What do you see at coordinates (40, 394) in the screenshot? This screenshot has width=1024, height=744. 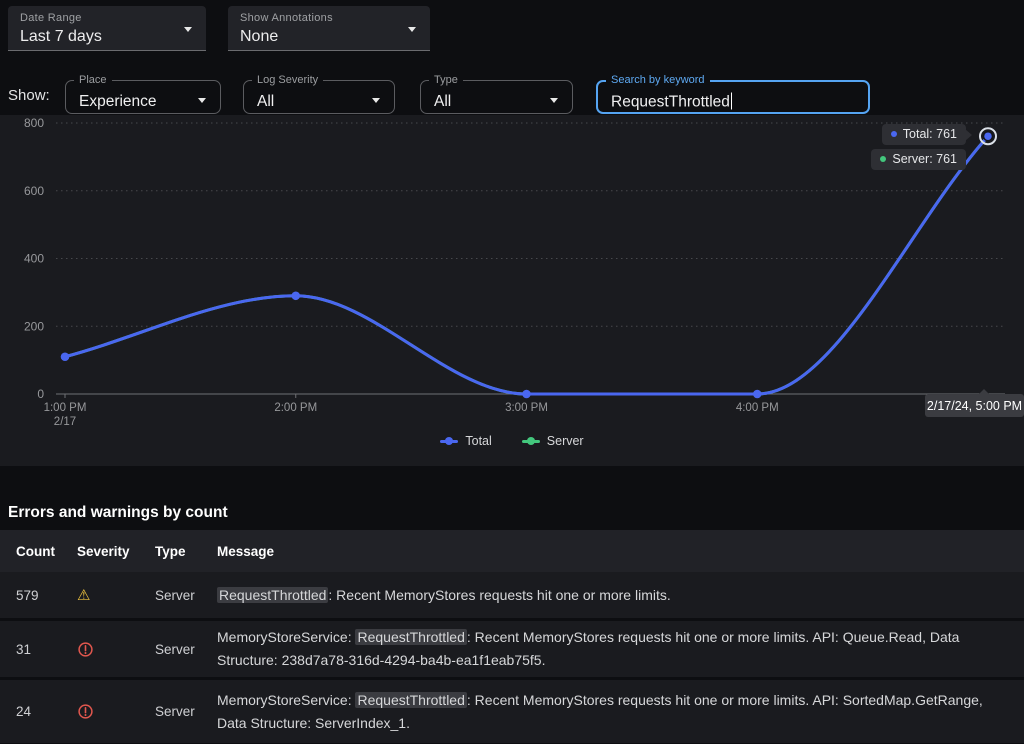 I see `svg-text: 0` at bounding box center [40, 394].